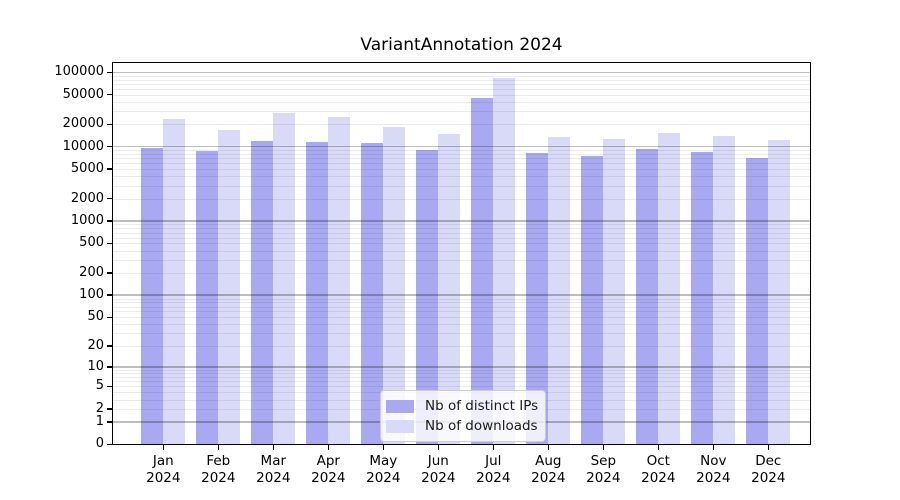 This screenshot has height=500, width=900. What do you see at coordinates (317, 293) in the screenshot?
I see `bar-distinct-ips-apr` at bounding box center [317, 293].